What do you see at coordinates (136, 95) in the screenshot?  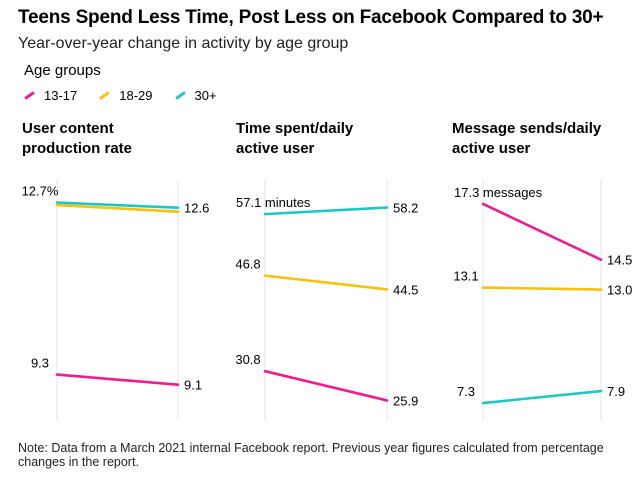 I see `legend-label-18-29: 18-29` at bounding box center [136, 95].